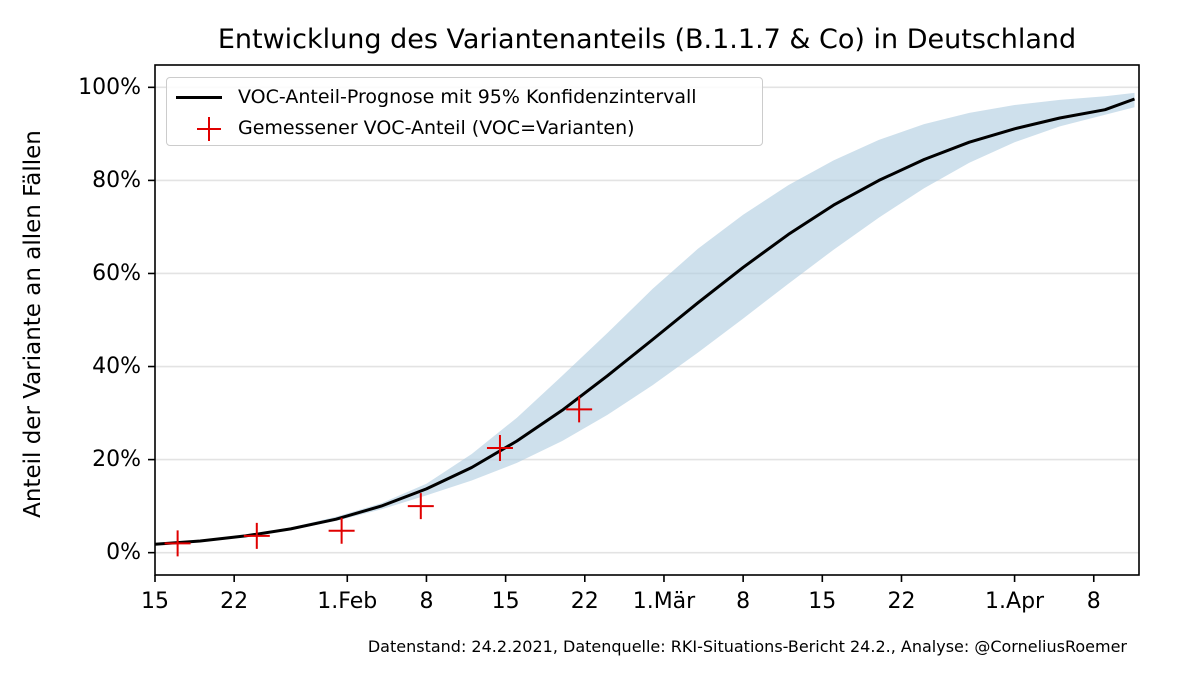 The image size is (1199, 677). What do you see at coordinates (901, 601) in the screenshot?
I see `x-tick-label-9: 22` at bounding box center [901, 601].